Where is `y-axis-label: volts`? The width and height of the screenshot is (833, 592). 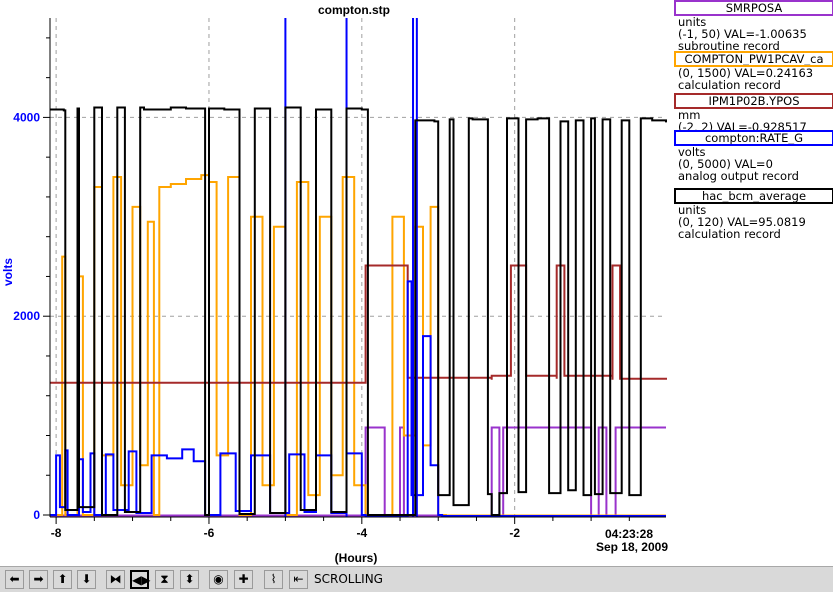
y-axis-label: volts is located at coordinates (8, 272).